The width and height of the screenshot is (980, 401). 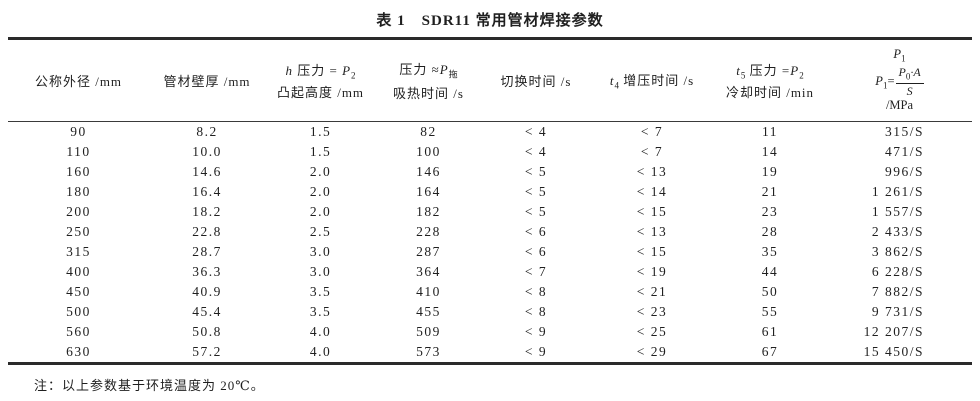 I want to click on column-header-changeover-time: 切换时间 /s, so click(x=536, y=80).